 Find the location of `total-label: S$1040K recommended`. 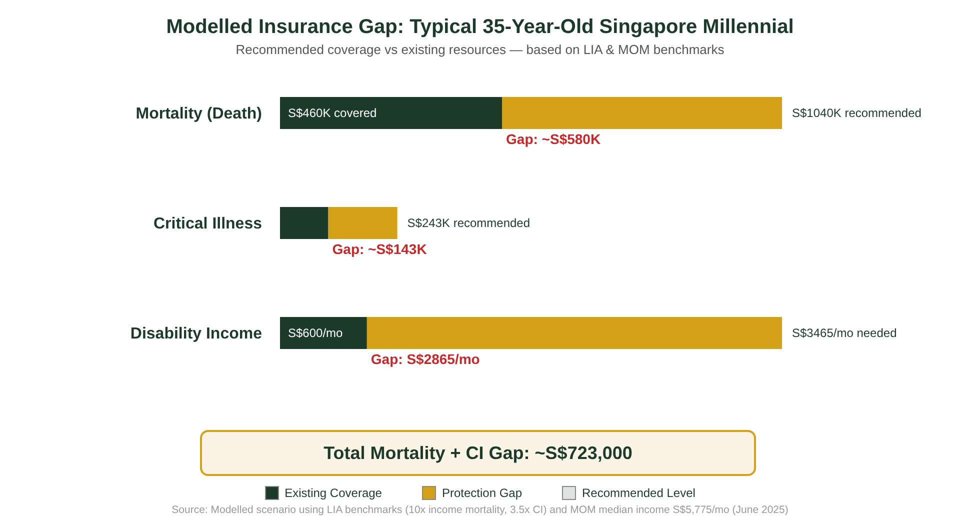

total-label: S$1040K recommended is located at coordinates (857, 113).